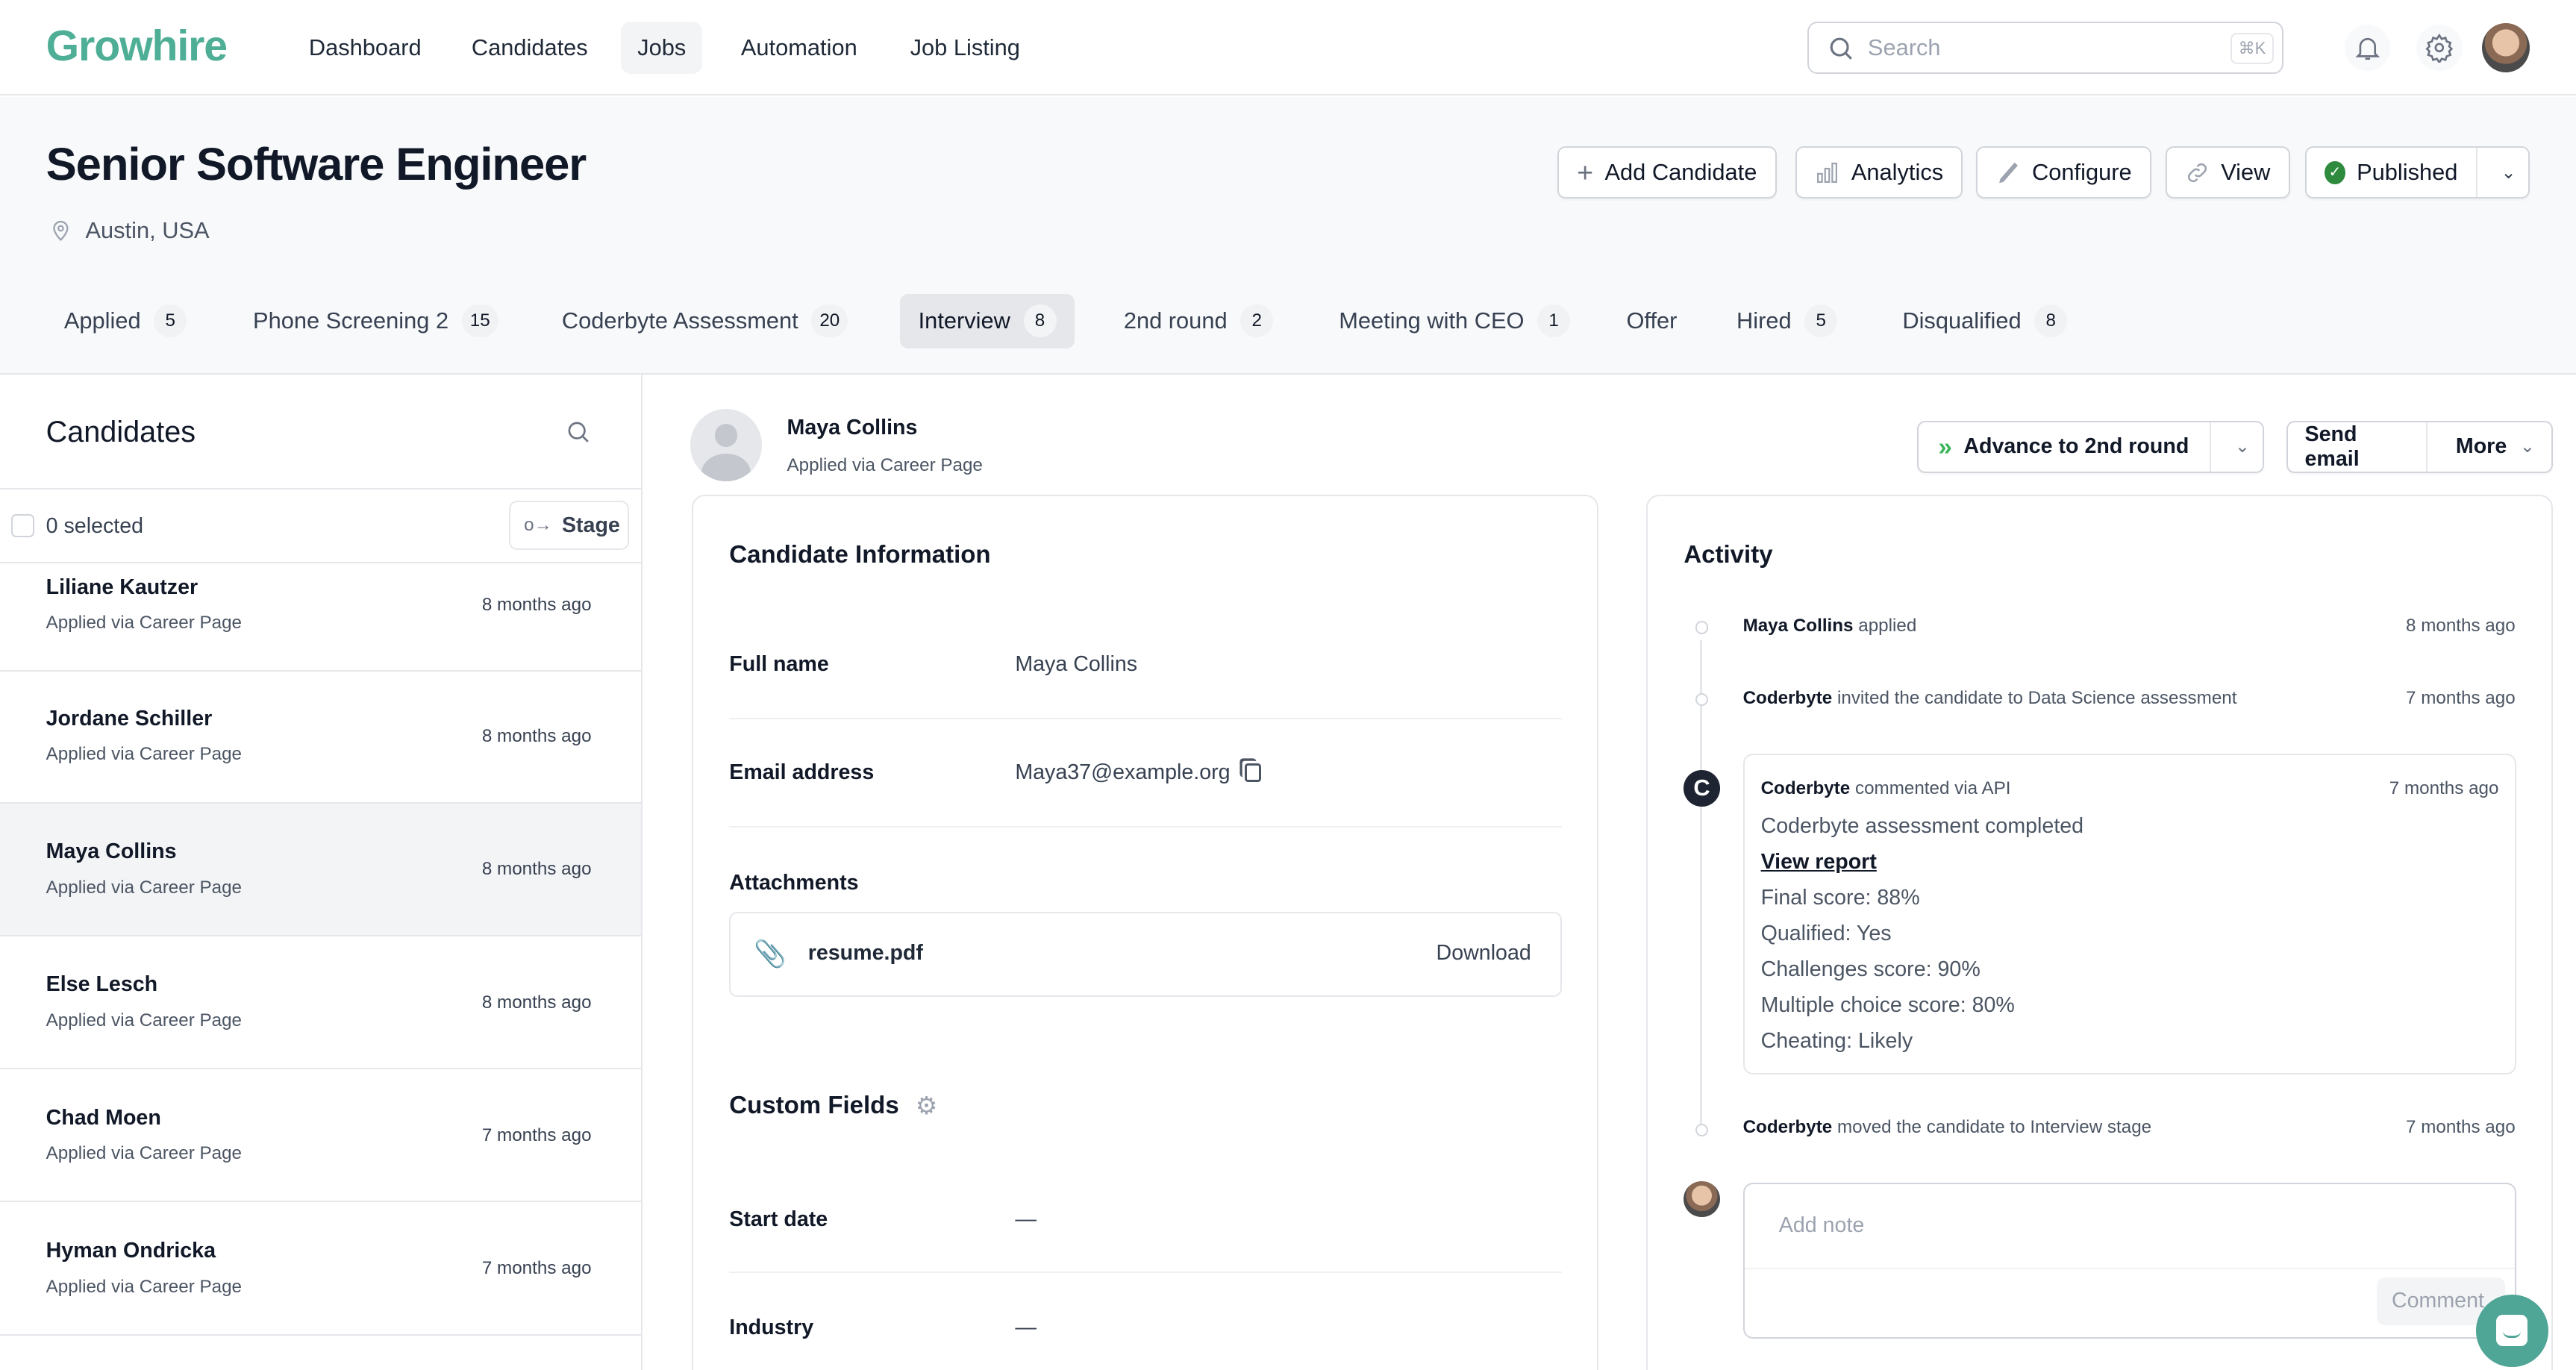 The image size is (2576, 1370). Describe the element at coordinates (2129, 1260) in the screenshot. I see `add-note-input: Add note Comment` at that location.